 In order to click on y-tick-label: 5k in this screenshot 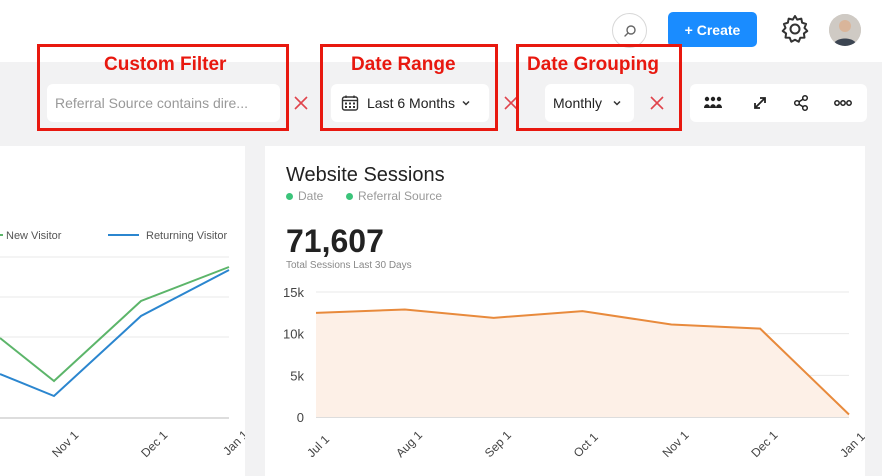, I will do `click(297, 375)`.